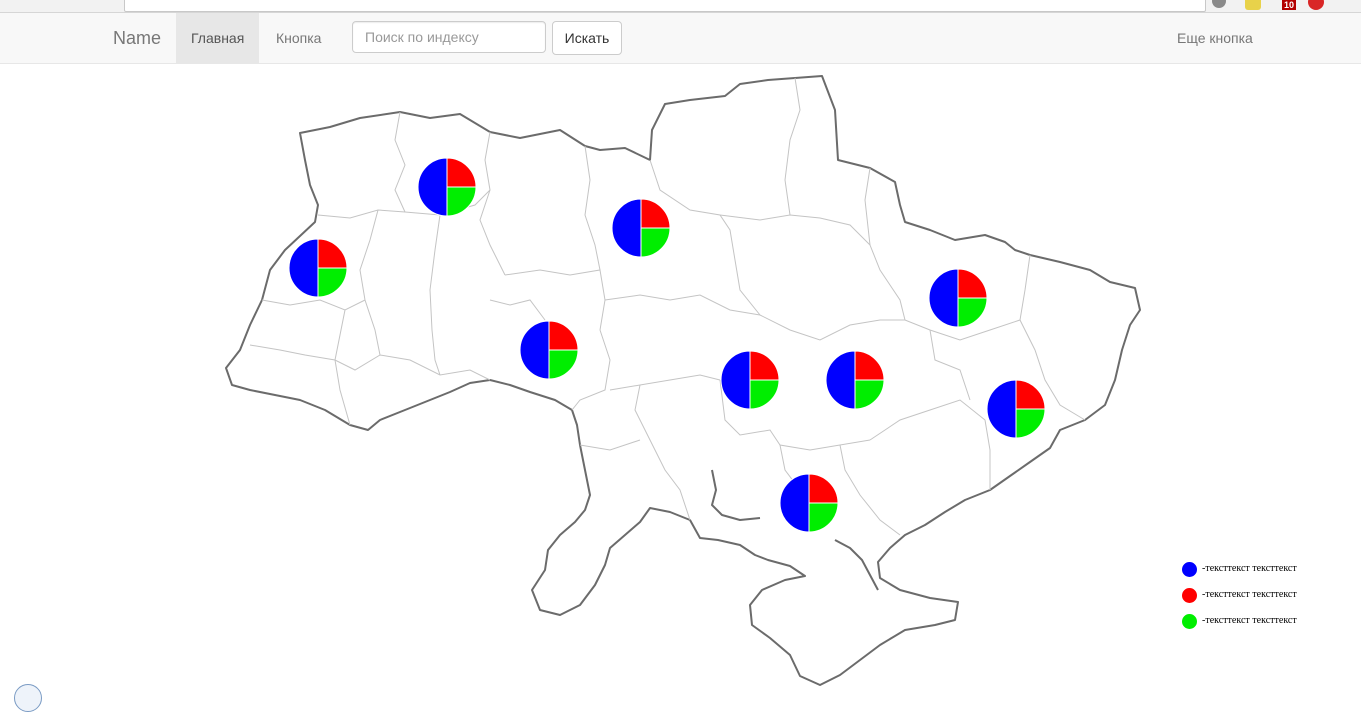  I want to click on azov-coast, so click(856, 565).